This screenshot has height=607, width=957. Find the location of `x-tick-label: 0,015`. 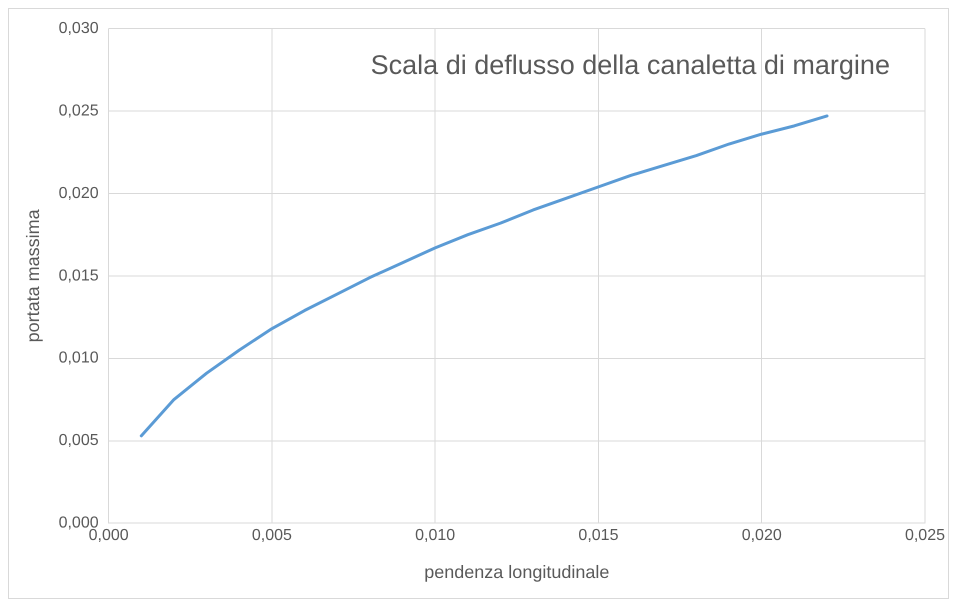

x-tick-label: 0,015 is located at coordinates (598, 535).